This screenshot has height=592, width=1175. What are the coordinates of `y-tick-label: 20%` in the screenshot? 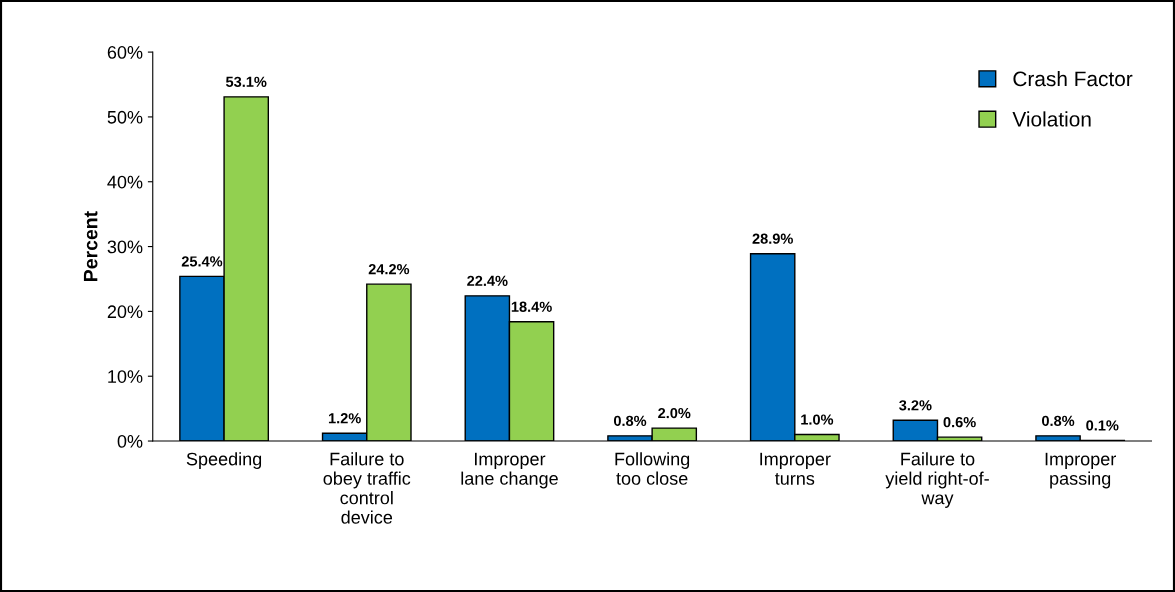 It's located at (125, 312).